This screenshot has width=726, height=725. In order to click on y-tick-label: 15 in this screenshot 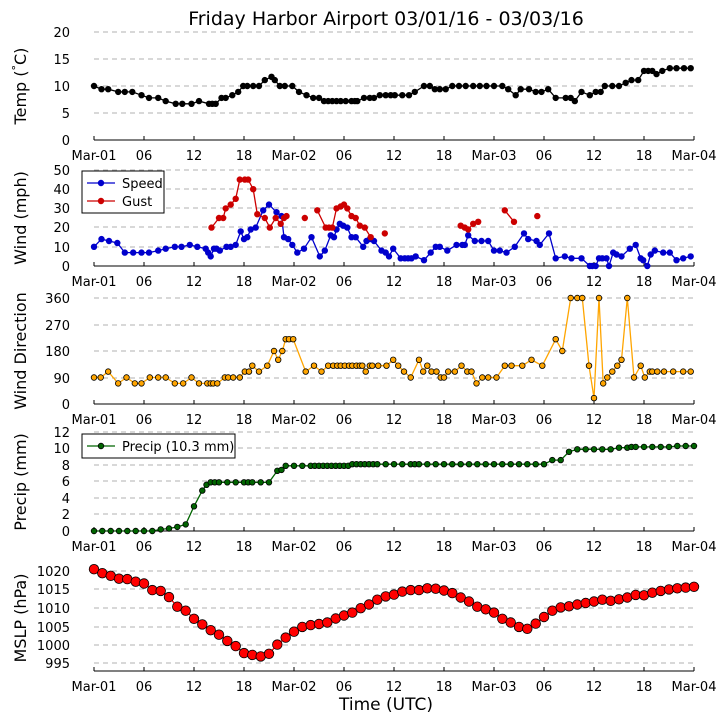, I will do `click(61, 60)`.